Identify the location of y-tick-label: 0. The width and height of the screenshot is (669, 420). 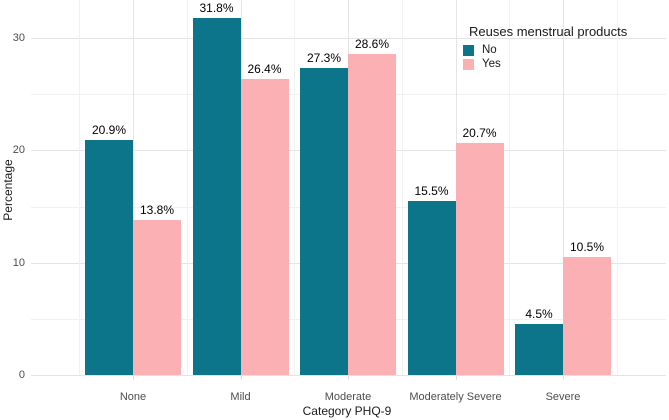
(21, 375).